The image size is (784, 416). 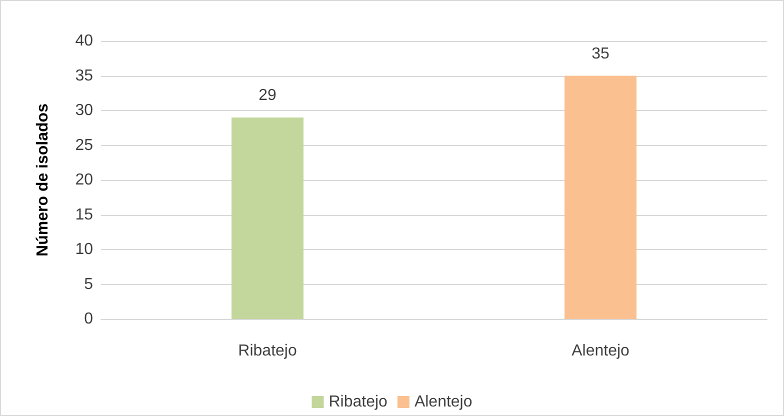 What do you see at coordinates (89, 284) in the screenshot?
I see `y-tick-label: 5` at bounding box center [89, 284].